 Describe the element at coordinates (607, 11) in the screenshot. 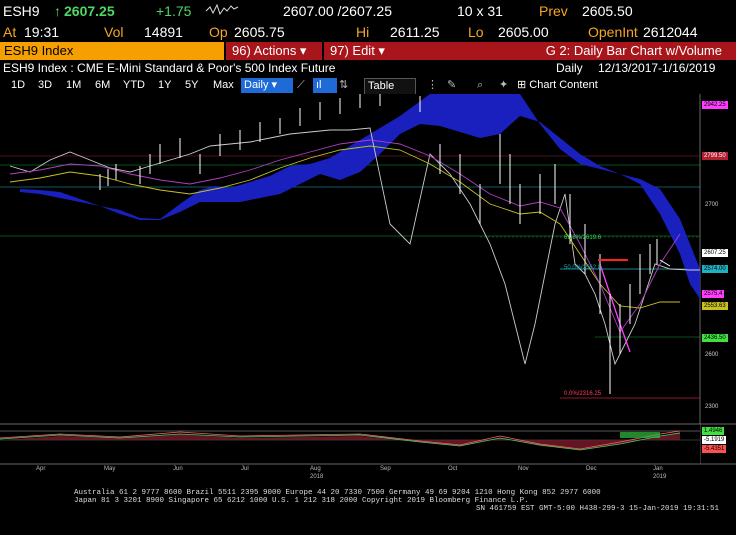

I see `prev-value: 2605.50` at that location.